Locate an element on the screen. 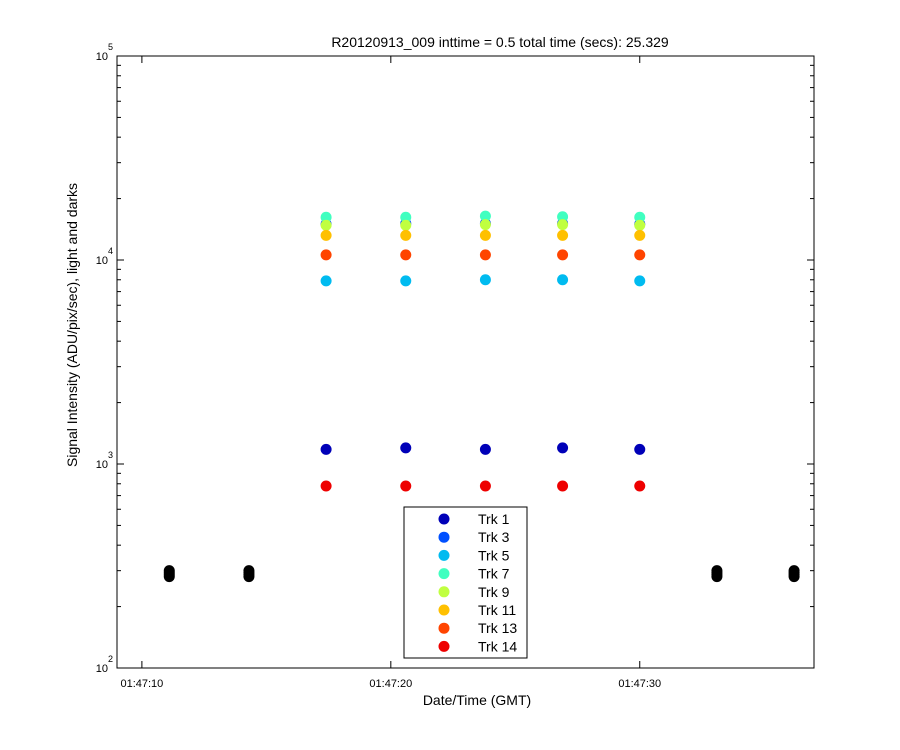 The width and height of the screenshot is (900, 750). legend-label: Trk 1 is located at coordinates (494, 519).